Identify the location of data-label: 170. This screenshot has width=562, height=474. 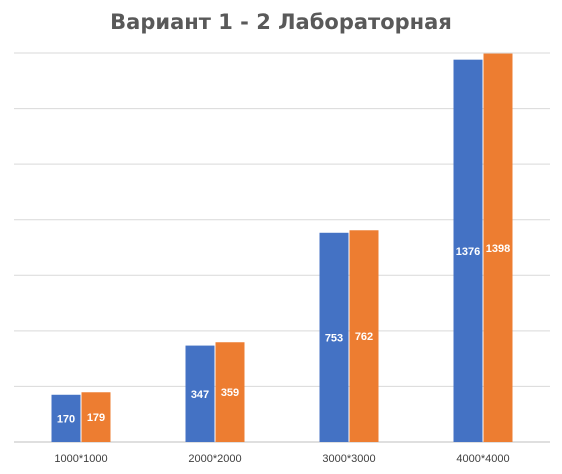
(66, 419).